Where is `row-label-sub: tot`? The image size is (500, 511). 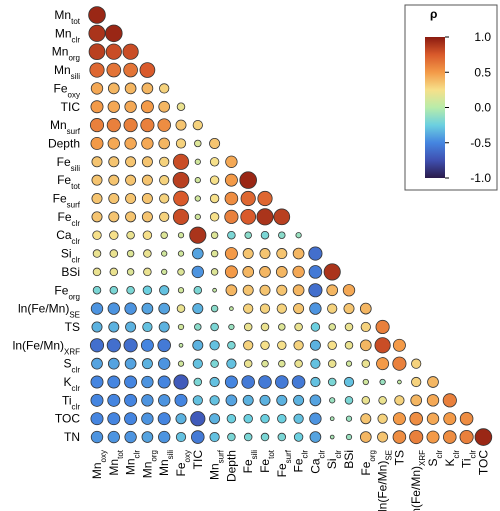
row-label-sub: tot is located at coordinates (76, 21).